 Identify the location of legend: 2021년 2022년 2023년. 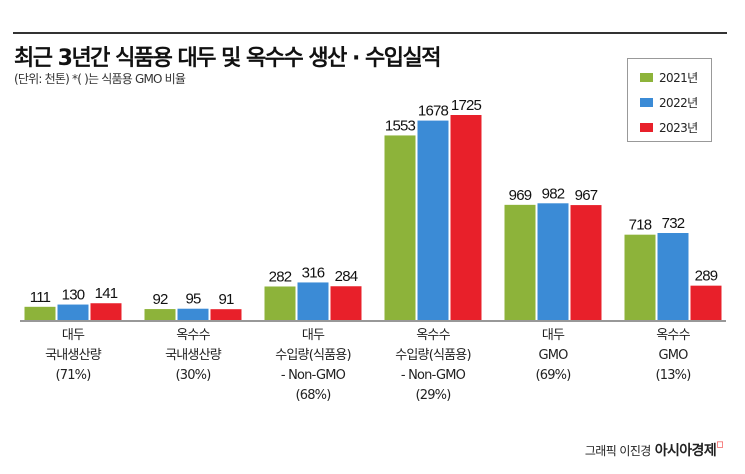
(669, 100).